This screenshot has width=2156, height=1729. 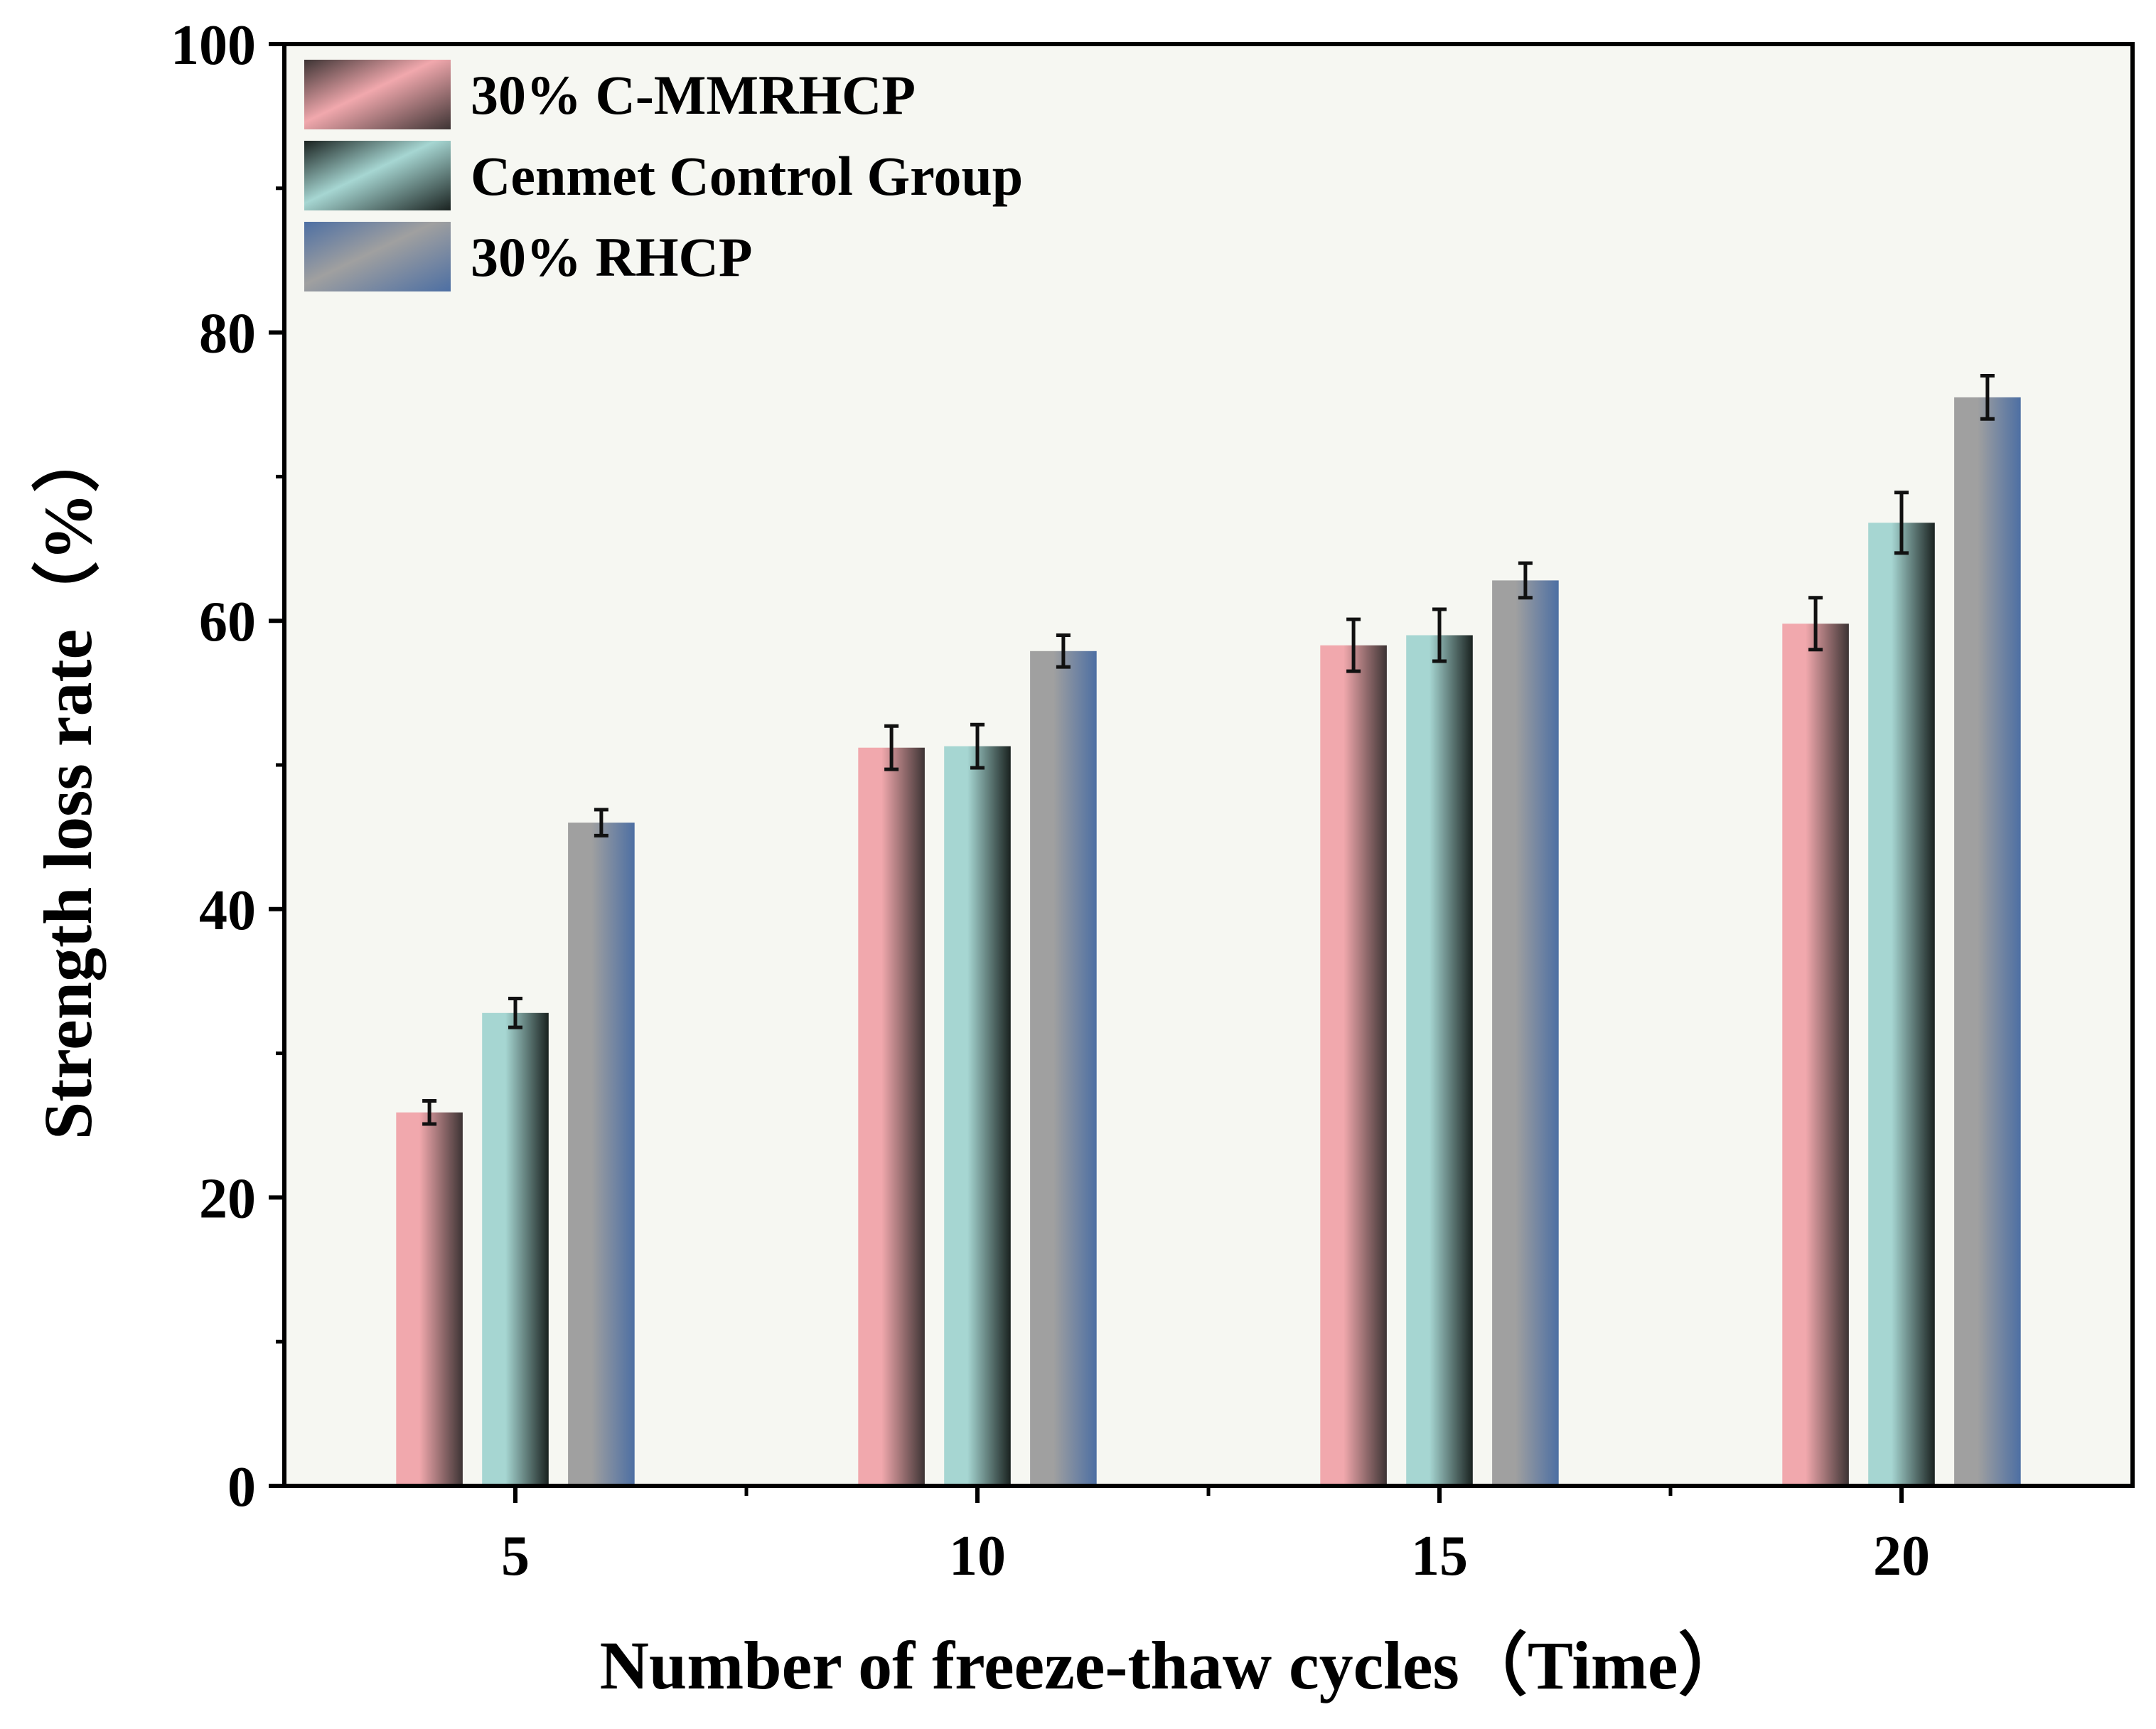 I want to click on x-tick-label: 5, so click(x=515, y=1557).